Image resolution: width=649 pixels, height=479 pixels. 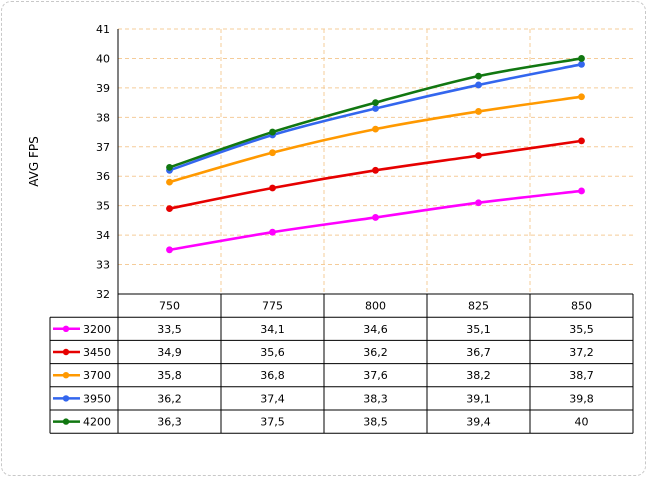 What do you see at coordinates (272, 422) in the screenshot?
I see `data-cell-value: 37,5` at bounding box center [272, 422].